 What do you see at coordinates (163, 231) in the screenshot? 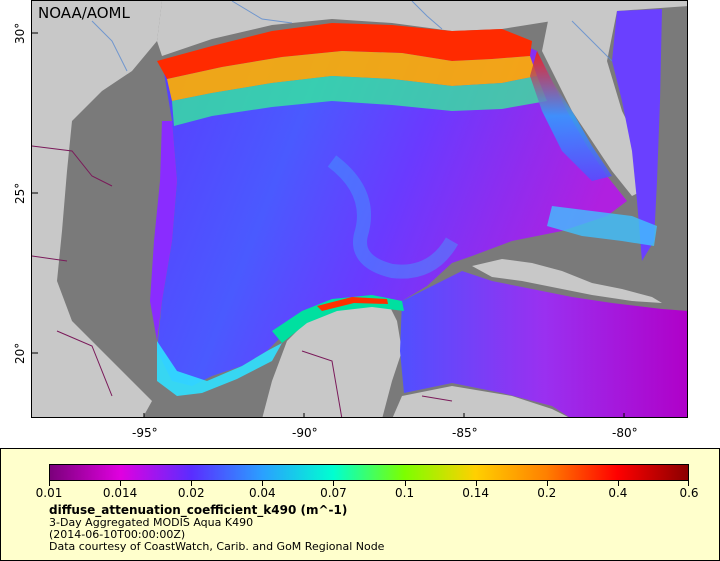
I see `west-coastal-strip` at bounding box center [163, 231].